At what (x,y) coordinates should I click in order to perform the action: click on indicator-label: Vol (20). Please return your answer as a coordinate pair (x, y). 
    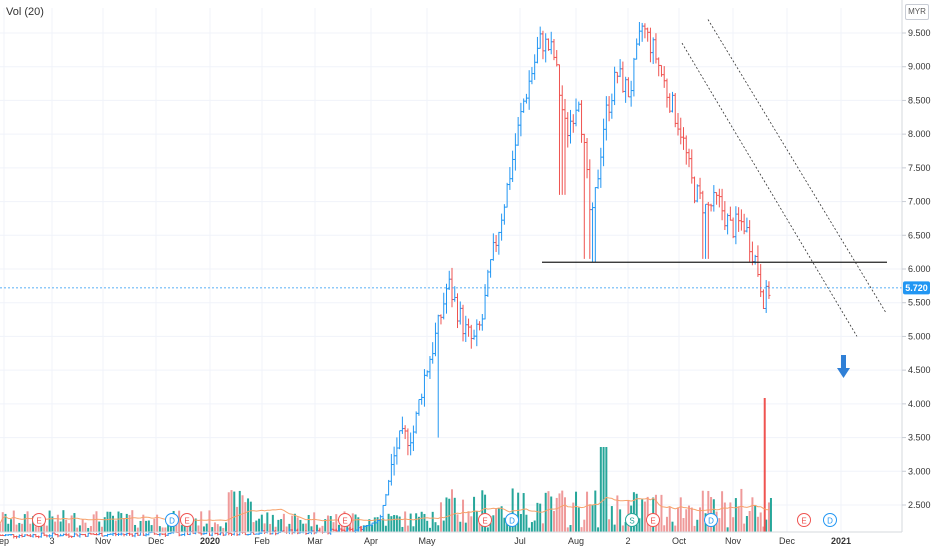
    Looking at the image, I should click on (25, 12).